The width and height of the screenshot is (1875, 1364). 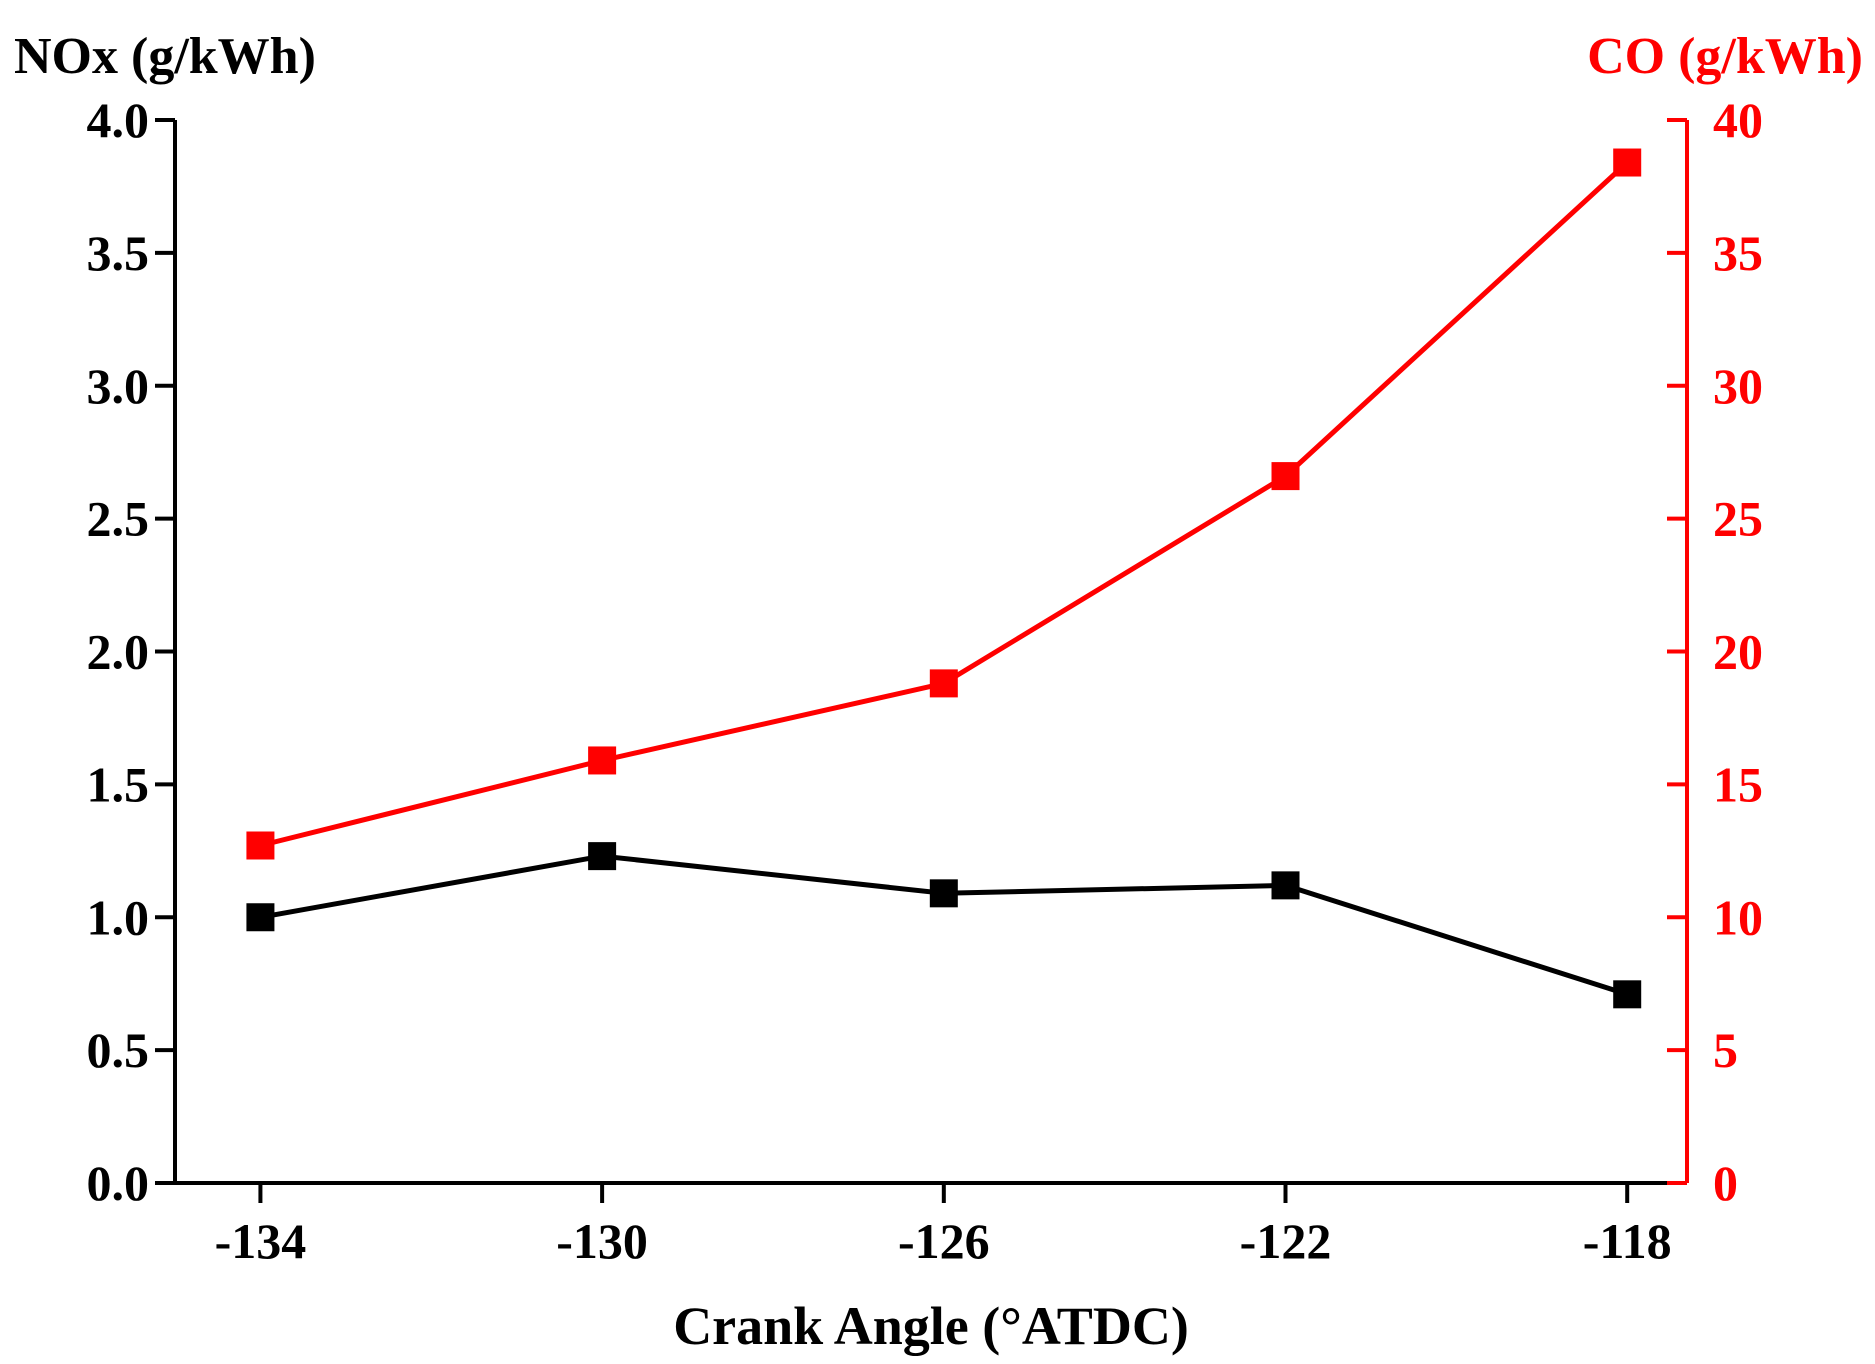 What do you see at coordinates (118, 1050) in the screenshot?
I see `left-y-tick-label: 0.5` at bounding box center [118, 1050].